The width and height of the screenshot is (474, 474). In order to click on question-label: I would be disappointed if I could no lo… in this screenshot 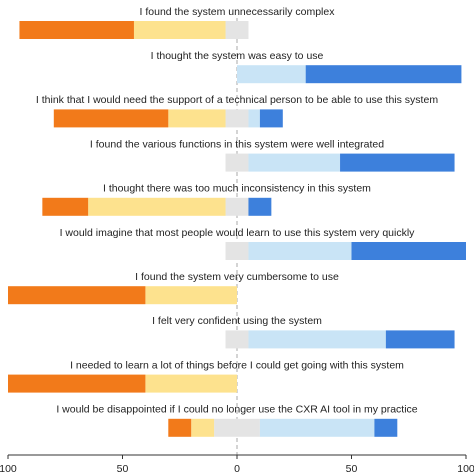, I will do `click(236, 410)`.